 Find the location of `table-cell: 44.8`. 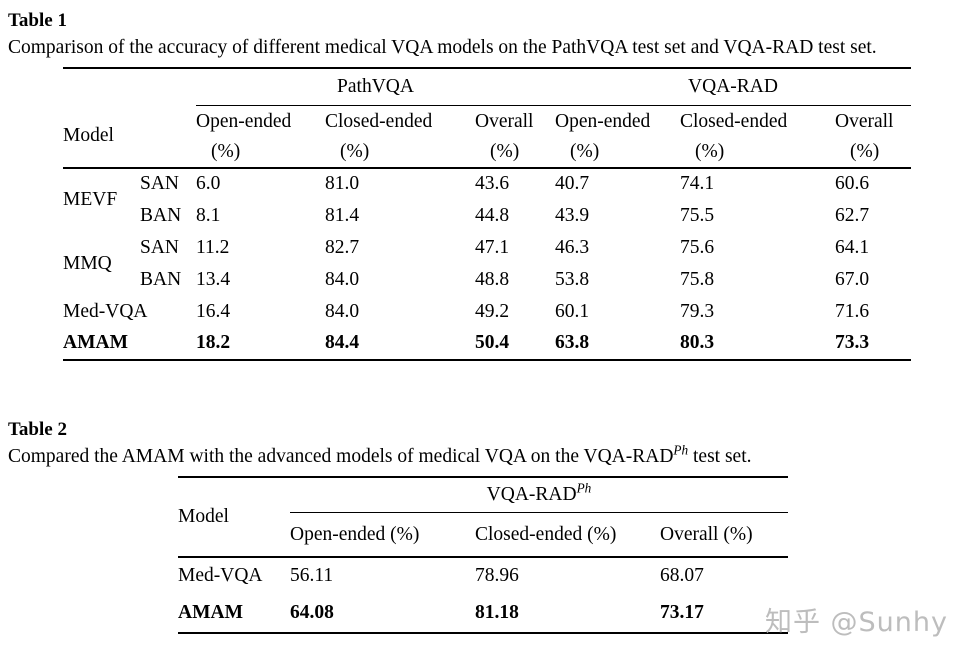

table-cell: 44.8 is located at coordinates (492, 215).